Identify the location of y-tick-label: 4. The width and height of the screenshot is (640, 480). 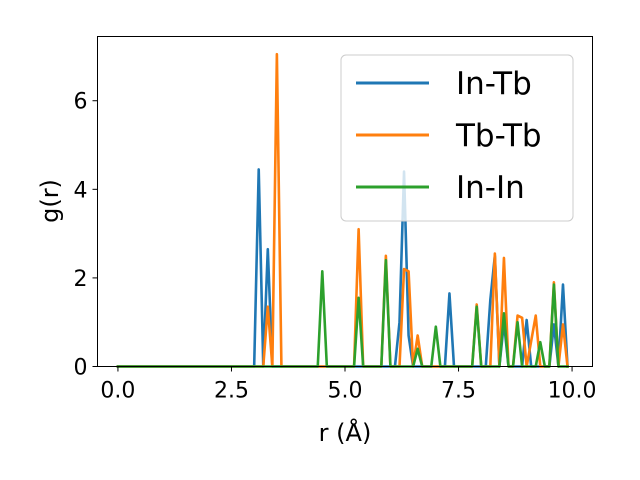
(81, 190).